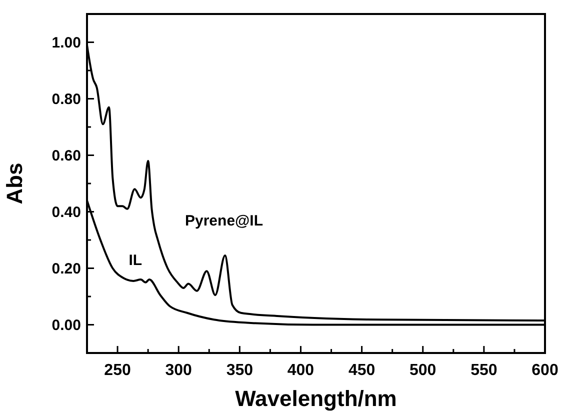 Image resolution: width=561 pixels, height=416 pixels. I want to click on y-tick-label: 0.60, so click(66, 156).